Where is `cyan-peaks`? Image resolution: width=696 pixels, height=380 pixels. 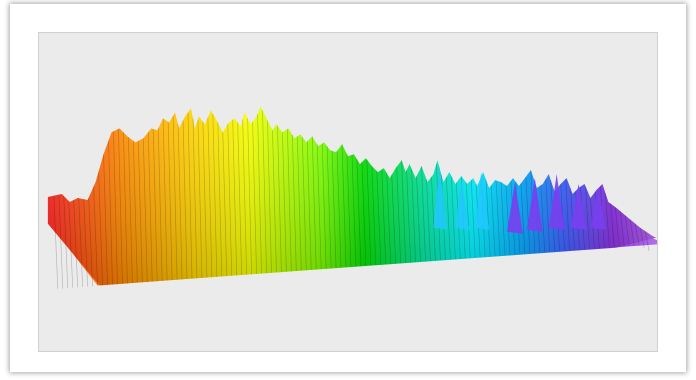 cyan-peaks is located at coordinates (461, 198).